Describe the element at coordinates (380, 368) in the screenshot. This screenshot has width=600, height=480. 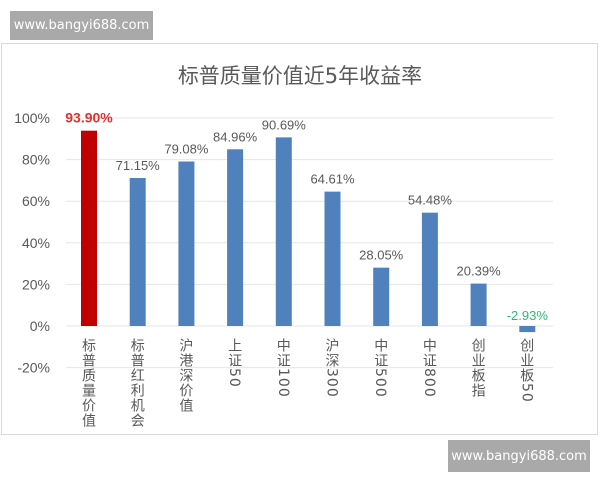
I see `x-category-label: 中证500` at that location.